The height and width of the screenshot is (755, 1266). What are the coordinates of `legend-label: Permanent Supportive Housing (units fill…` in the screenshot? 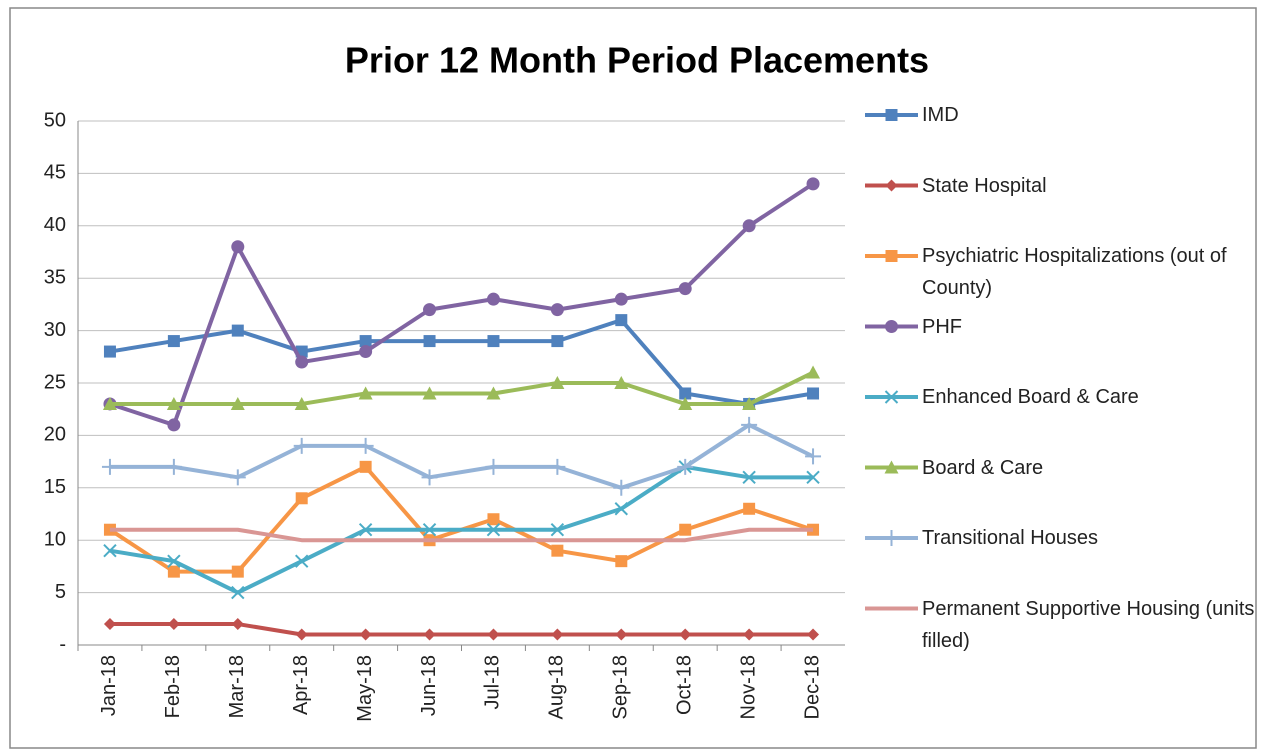 It's located at (1088, 624).